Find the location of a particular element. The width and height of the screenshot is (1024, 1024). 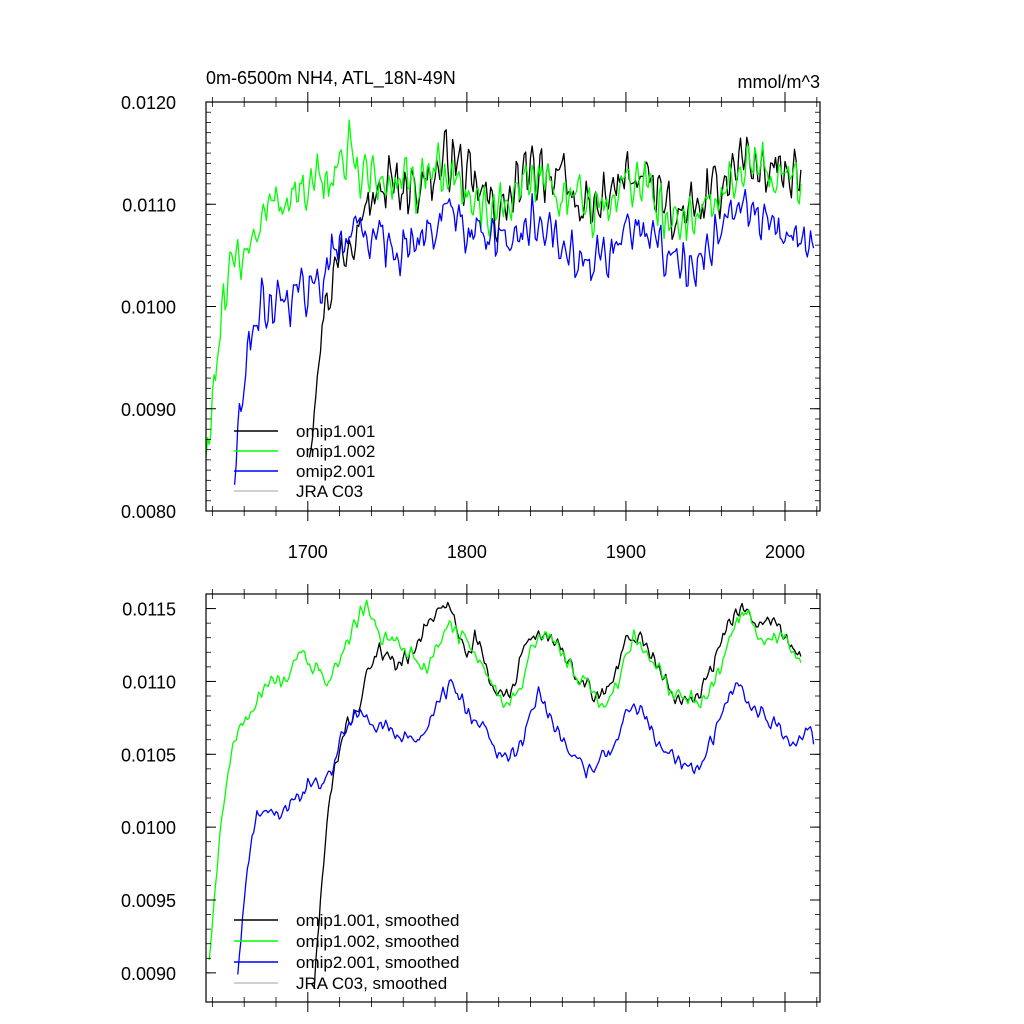

y-tick-label: 0.0095 is located at coordinates (148, 901).